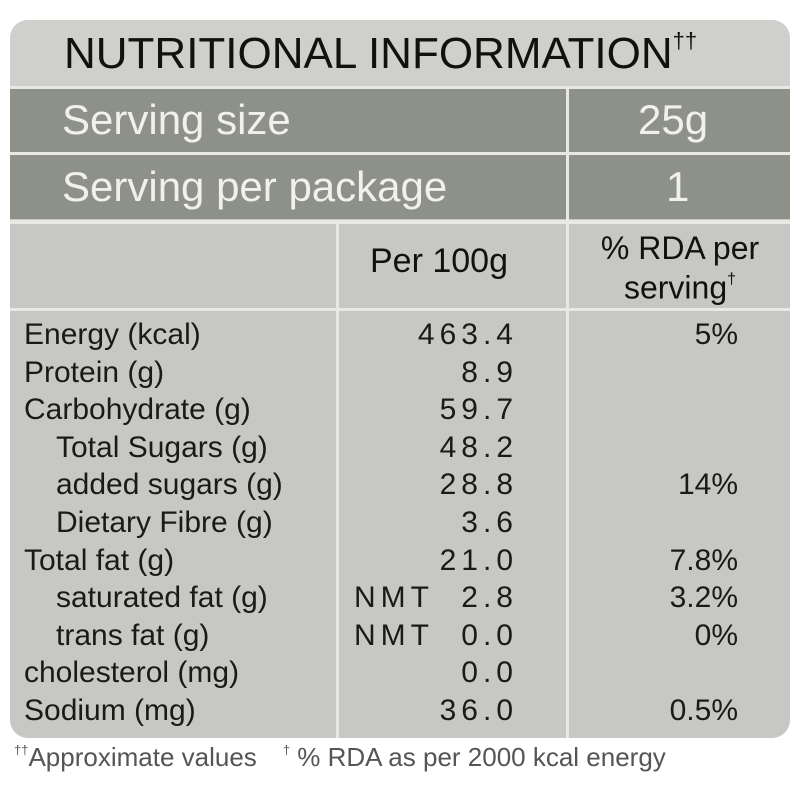 This screenshot has height=800, width=800. Describe the element at coordinates (478, 485) in the screenshot. I see `per-100g-value: 28.8` at that location.